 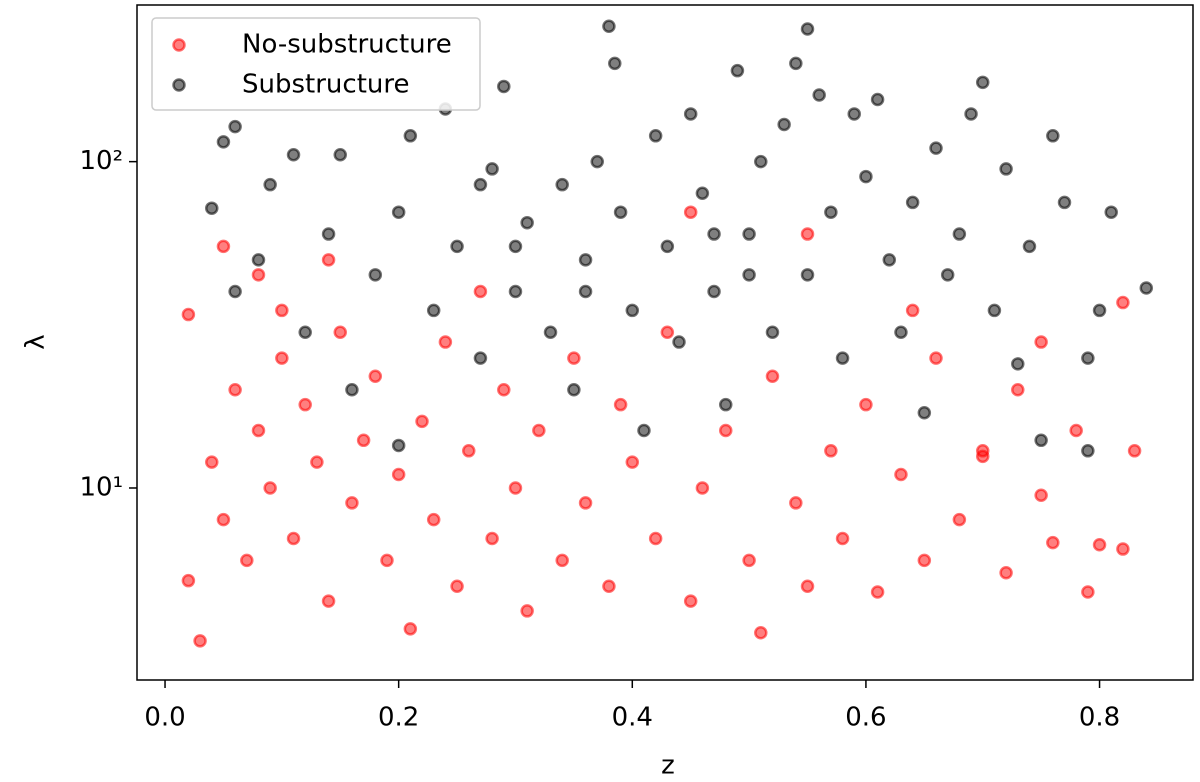 I want to click on y-tick-label: 10¹, so click(x=101, y=487).